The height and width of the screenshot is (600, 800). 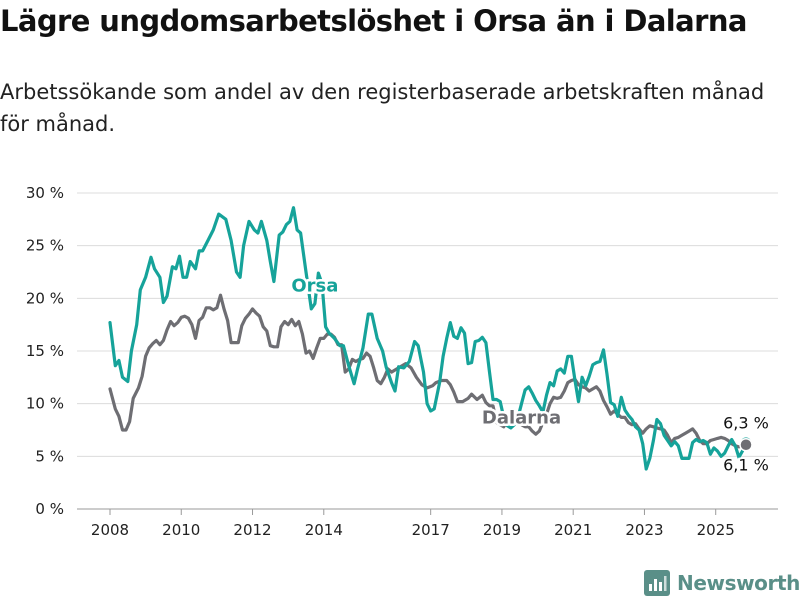 I want to click on brand: Newsworthy, so click(x=722, y=583).